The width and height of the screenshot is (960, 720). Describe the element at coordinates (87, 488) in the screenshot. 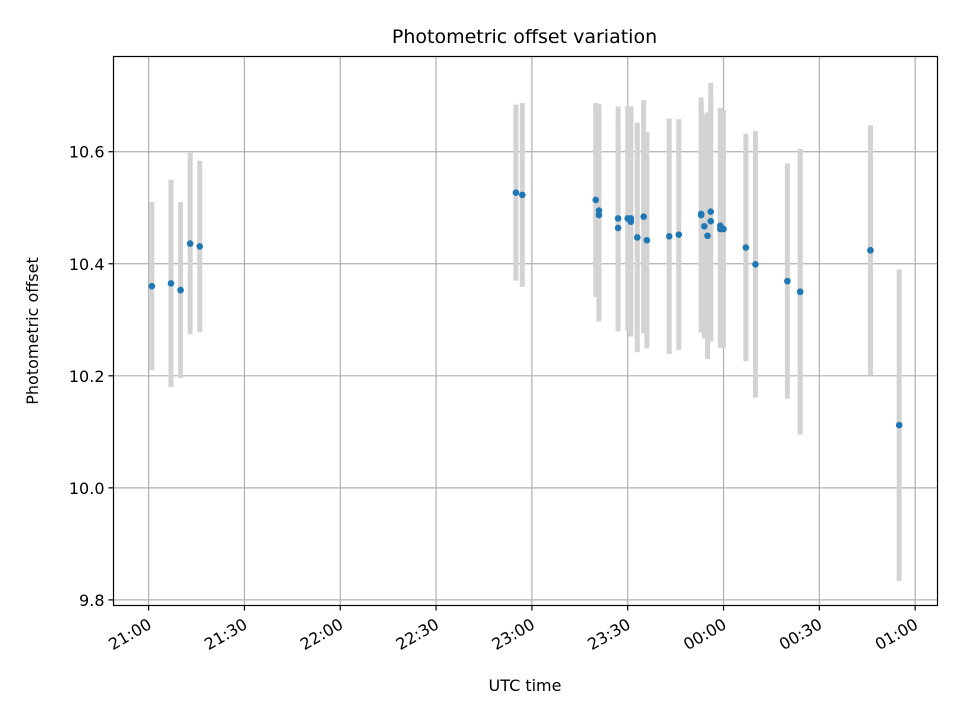

I see `y-tick-label: 10.0` at that location.